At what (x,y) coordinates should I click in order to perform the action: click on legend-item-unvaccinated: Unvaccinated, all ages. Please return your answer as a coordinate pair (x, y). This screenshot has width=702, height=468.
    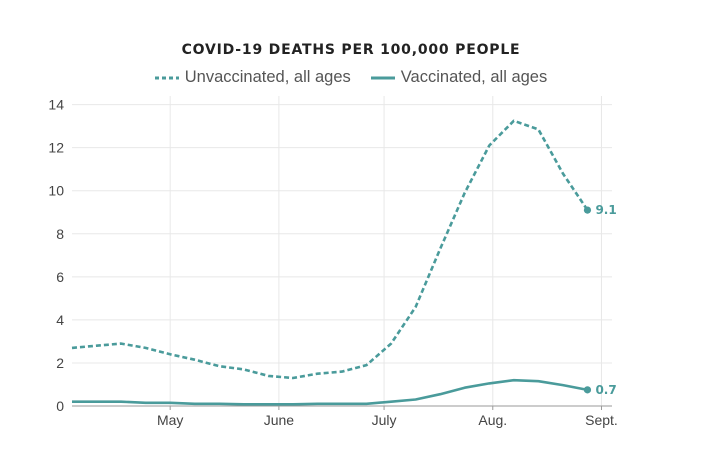
    Looking at the image, I should click on (252, 77).